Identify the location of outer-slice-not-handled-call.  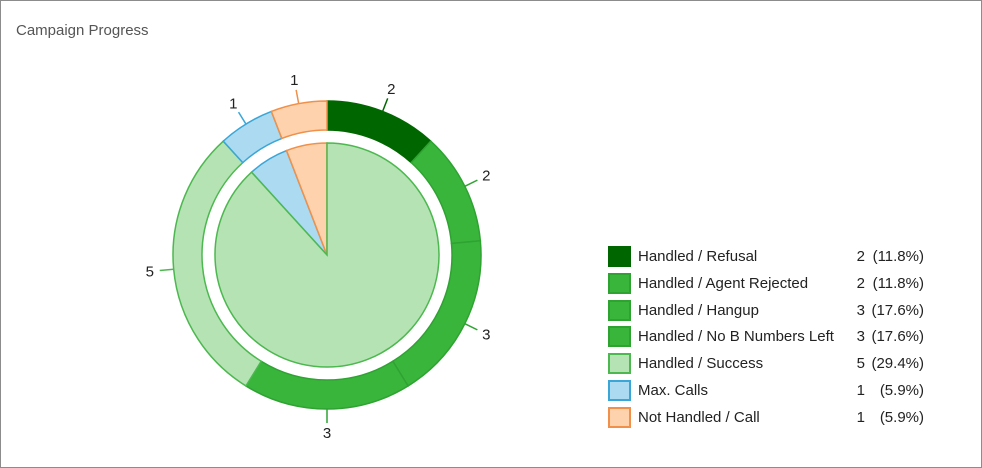
(299, 120).